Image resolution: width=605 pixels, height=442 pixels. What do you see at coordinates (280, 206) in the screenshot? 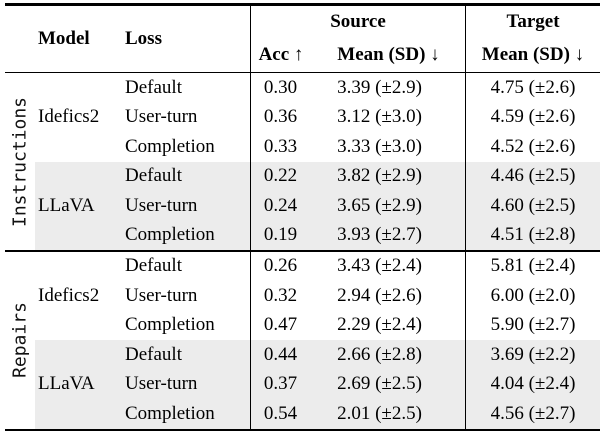
I see `acc-cell: 0.24` at bounding box center [280, 206].